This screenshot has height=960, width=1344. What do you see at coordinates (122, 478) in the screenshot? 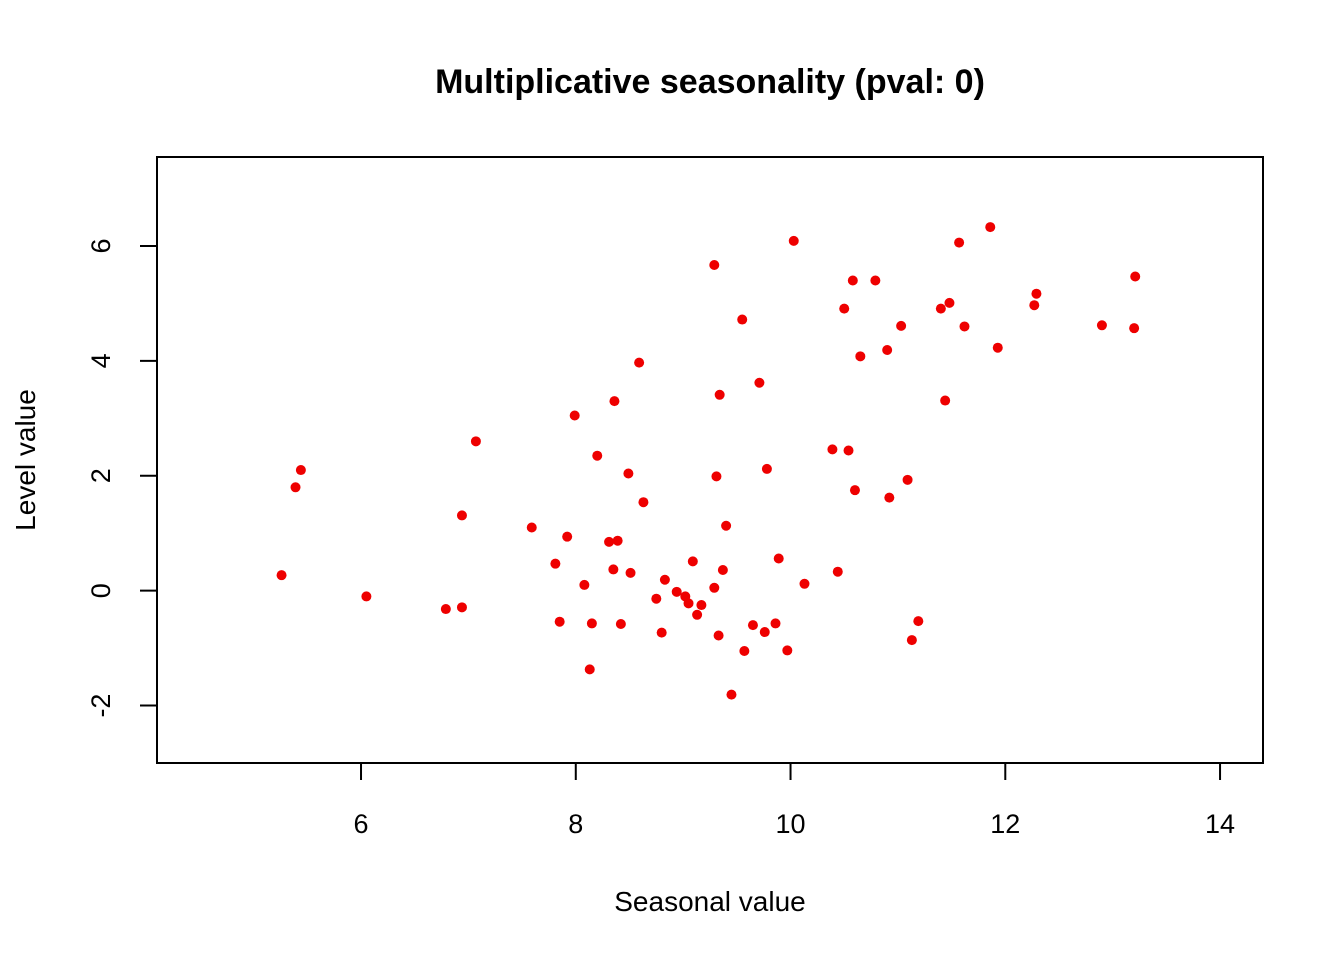
I see `y-axis: -2 0 2 4 6` at bounding box center [122, 478].